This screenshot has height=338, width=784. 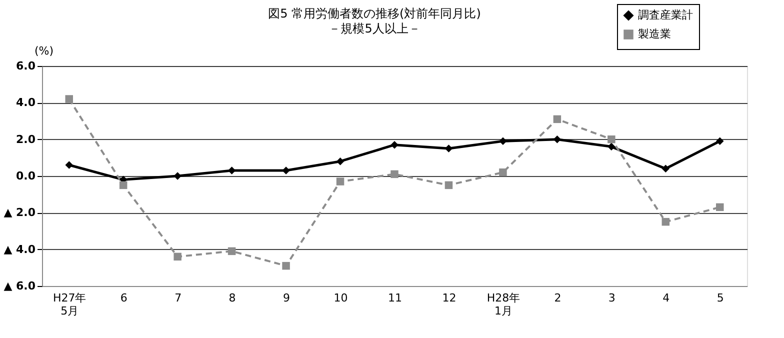 What do you see at coordinates (341, 298) in the screenshot?
I see `x-tick-label: 10` at bounding box center [341, 298].